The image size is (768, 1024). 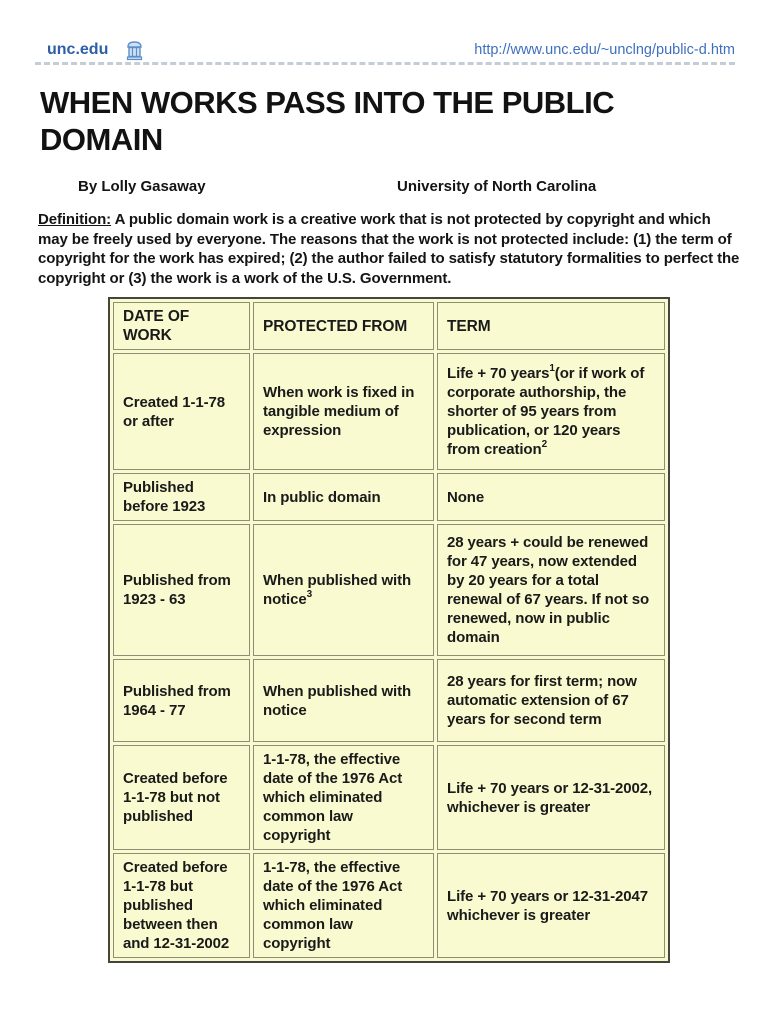 I want to click on footnote-marker: 2, so click(x=544, y=444).